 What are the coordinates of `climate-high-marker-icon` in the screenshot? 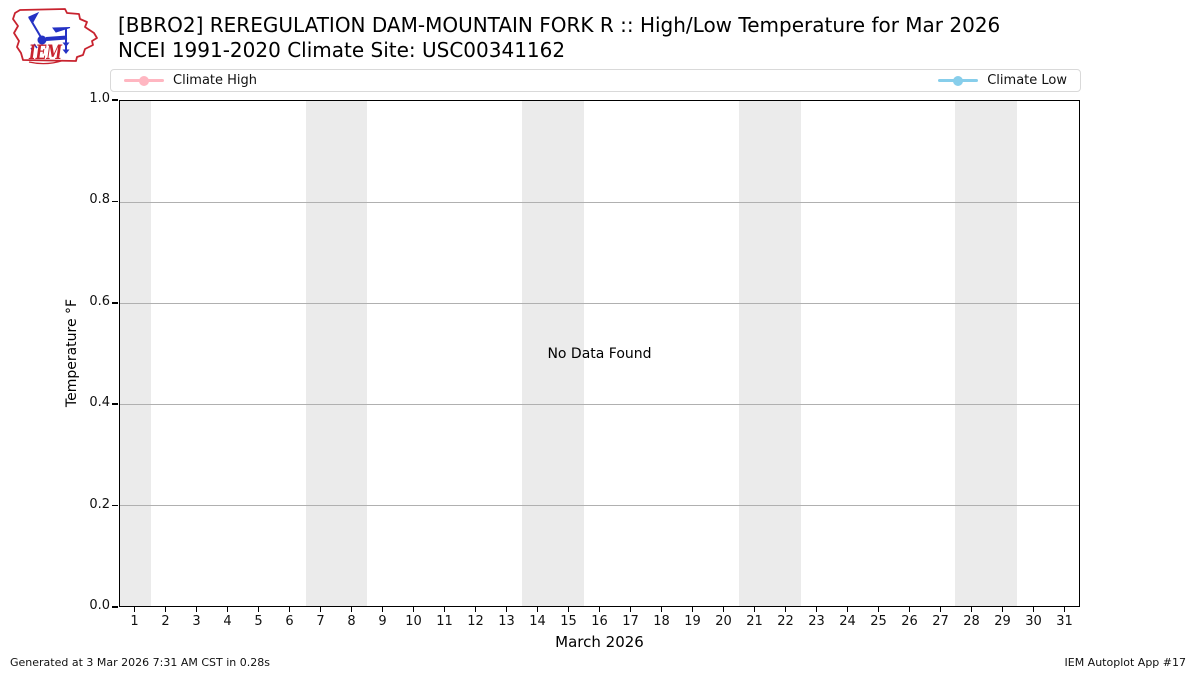 It's located at (144, 81).